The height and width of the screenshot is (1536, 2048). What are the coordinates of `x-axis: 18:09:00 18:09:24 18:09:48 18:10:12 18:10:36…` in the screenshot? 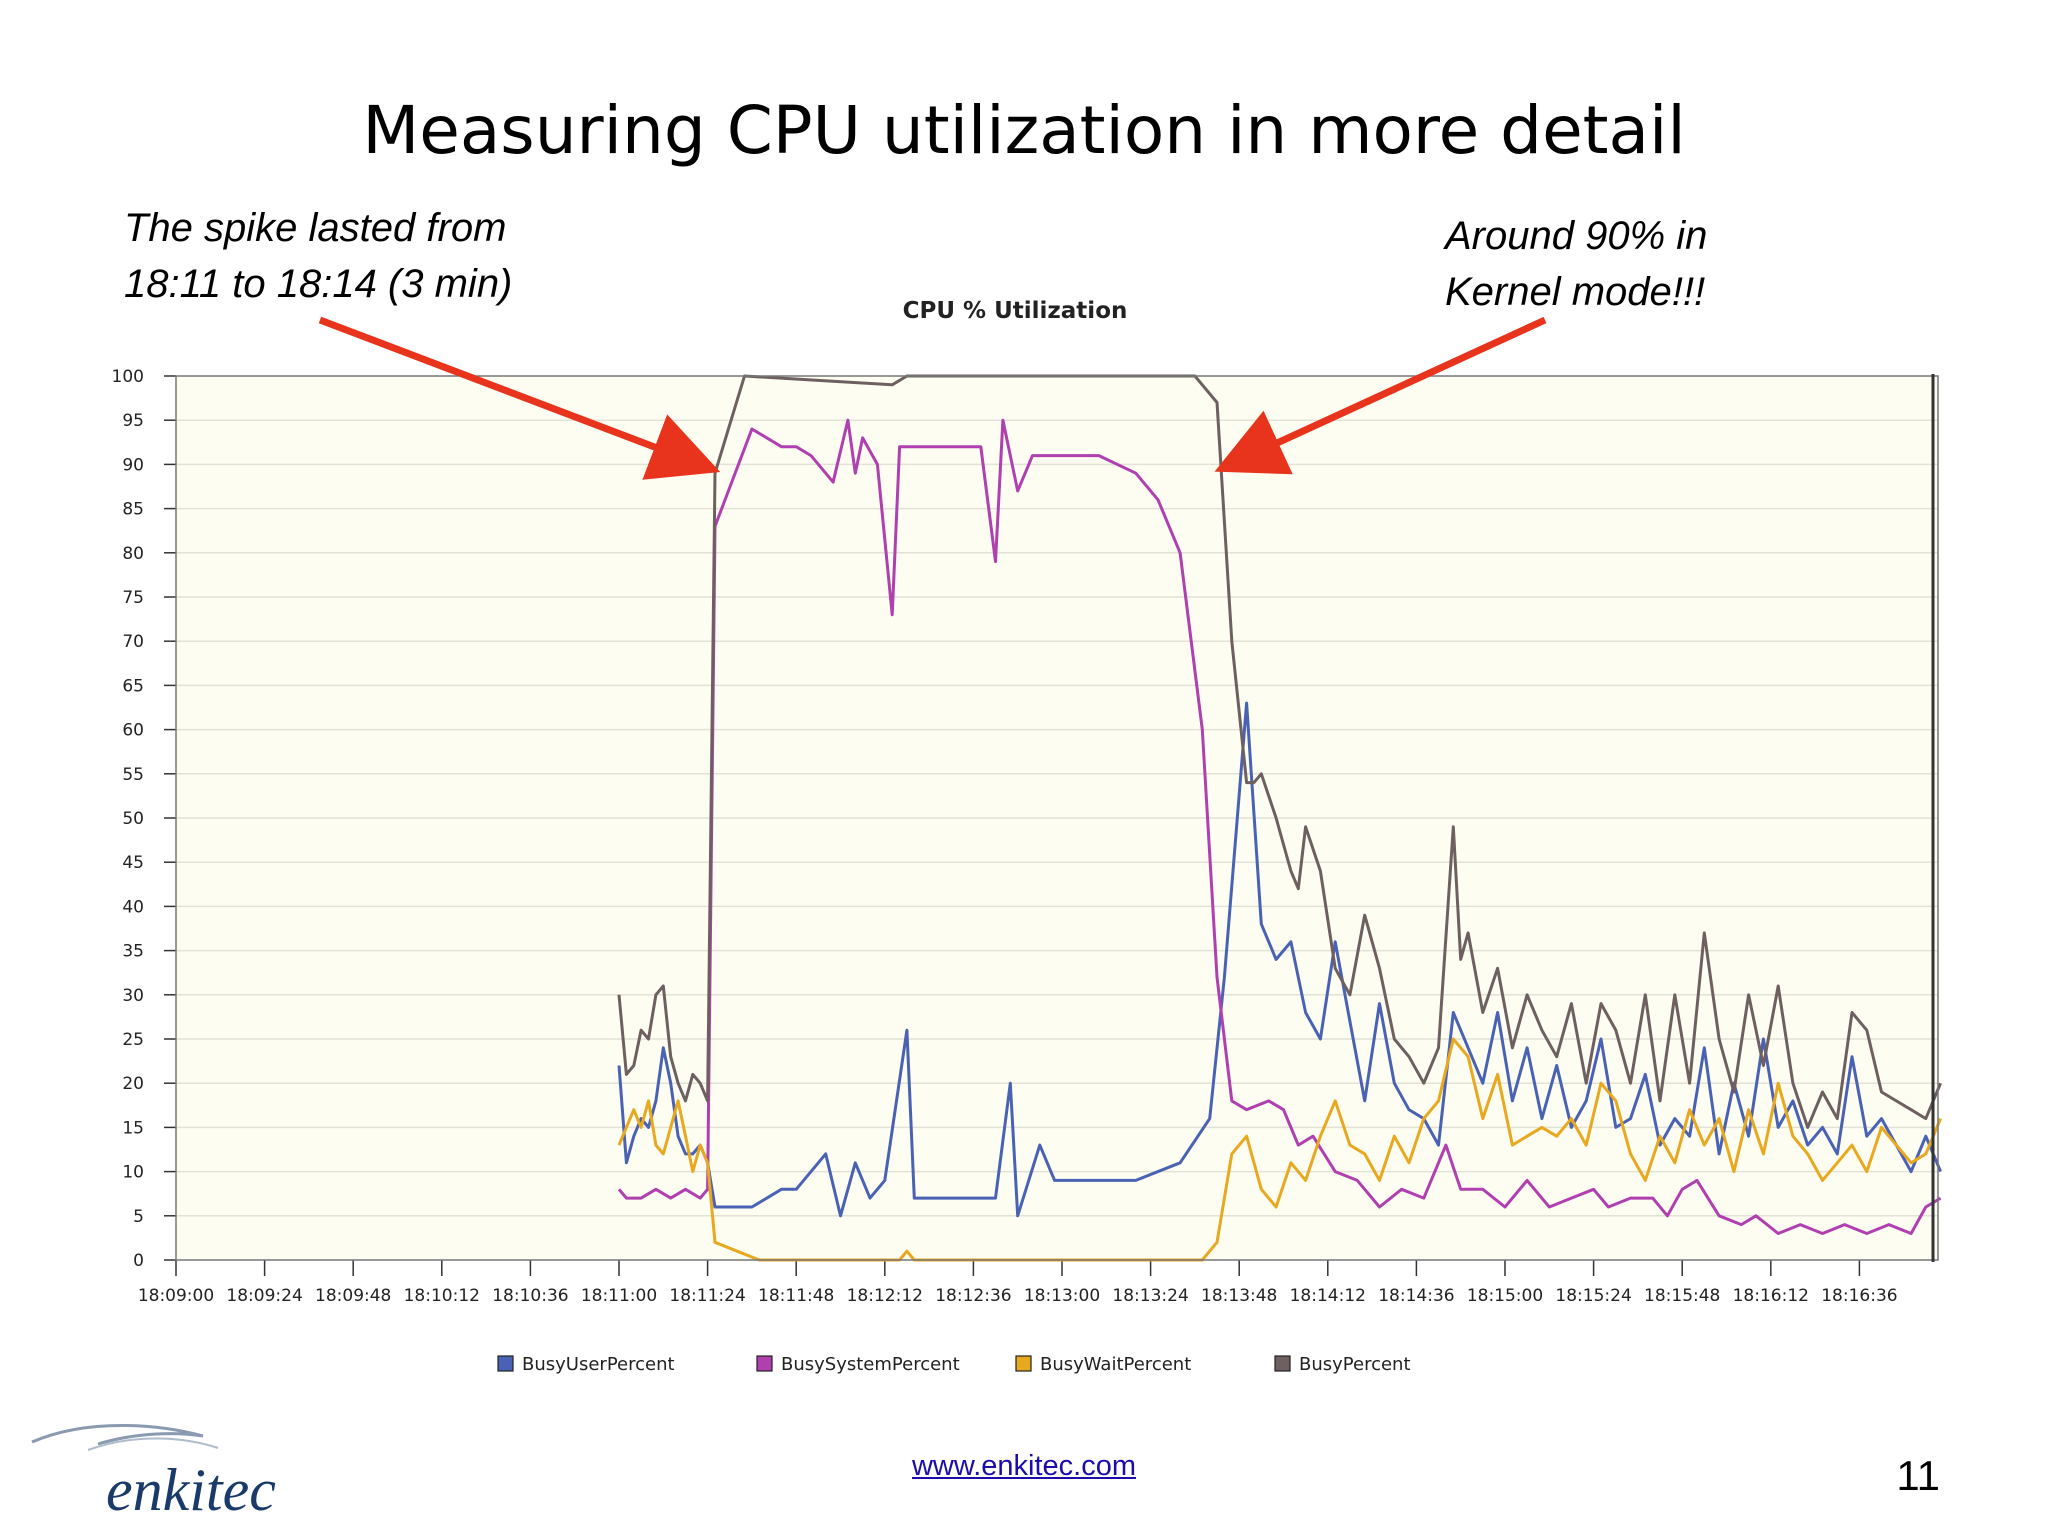 It's located at (1018, 1283).